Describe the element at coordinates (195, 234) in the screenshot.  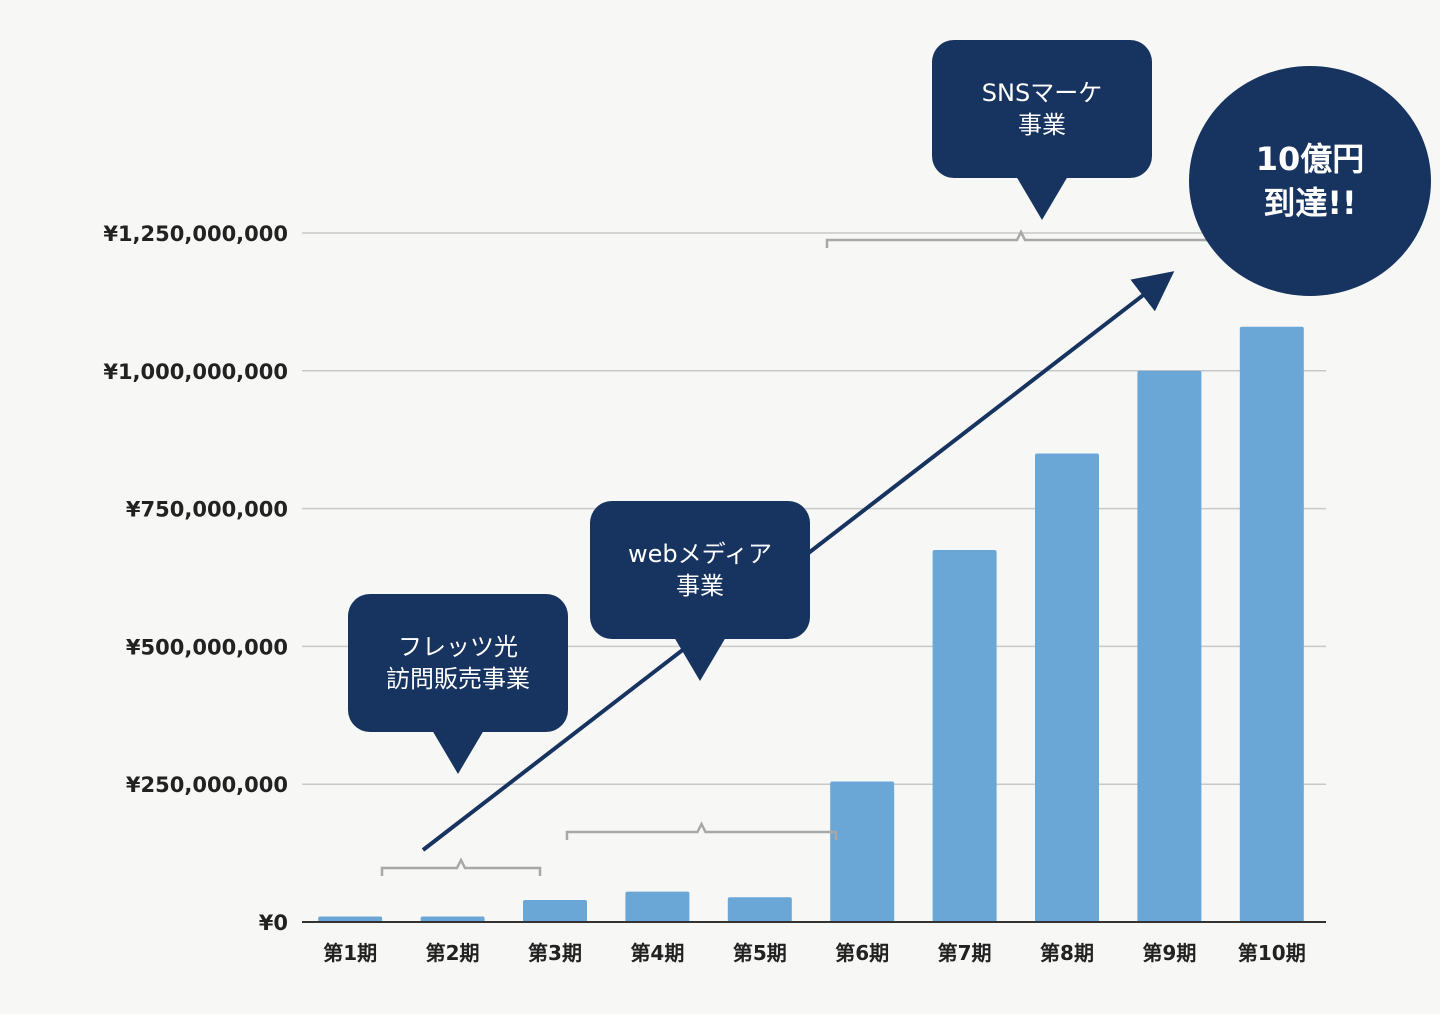
I see `y-tick-label: ¥1,250,000,000` at that location.